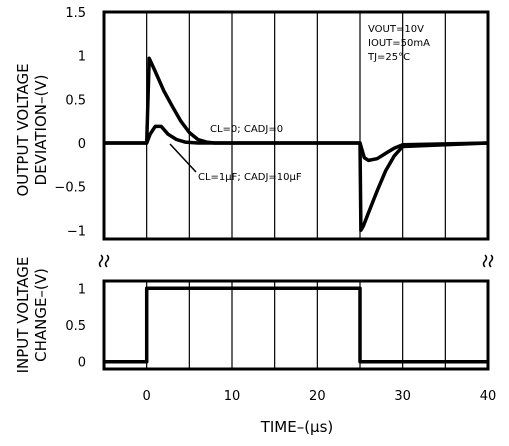  I want to click on x-tick-labels: 0 10 20 30 40, so click(320, 396).